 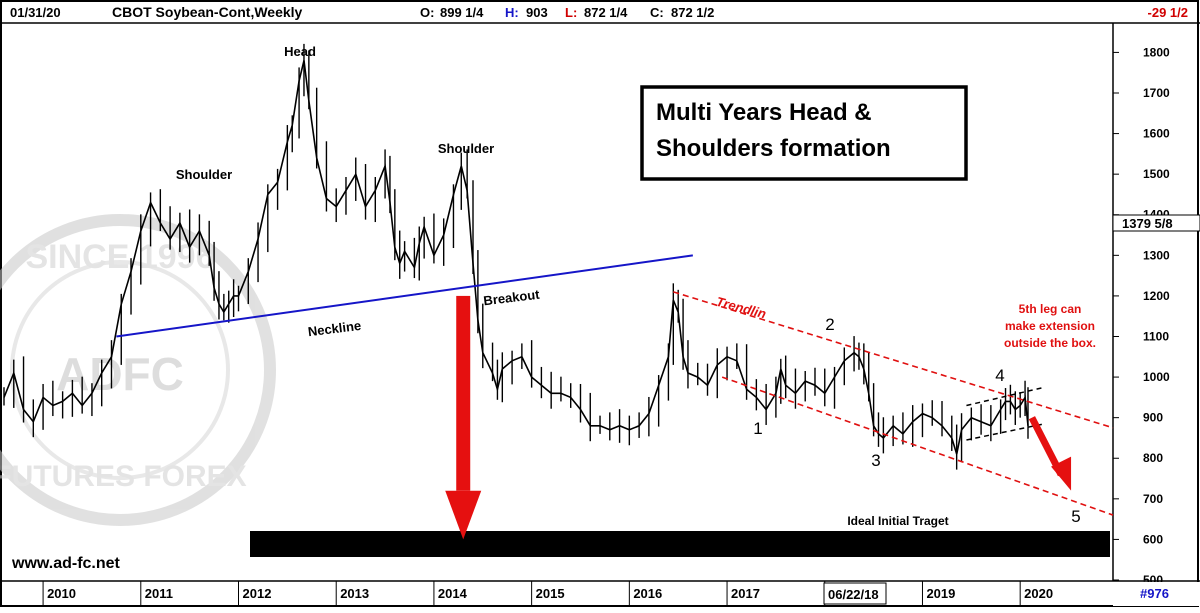 I want to click on x-tick-label: 2014, so click(x=453, y=593).